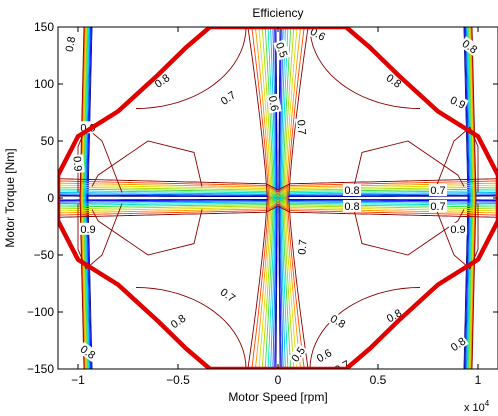  What do you see at coordinates (44, 84) in the screenshot?
I see `y-tick-label: 100` at bounding box center [44, 84].